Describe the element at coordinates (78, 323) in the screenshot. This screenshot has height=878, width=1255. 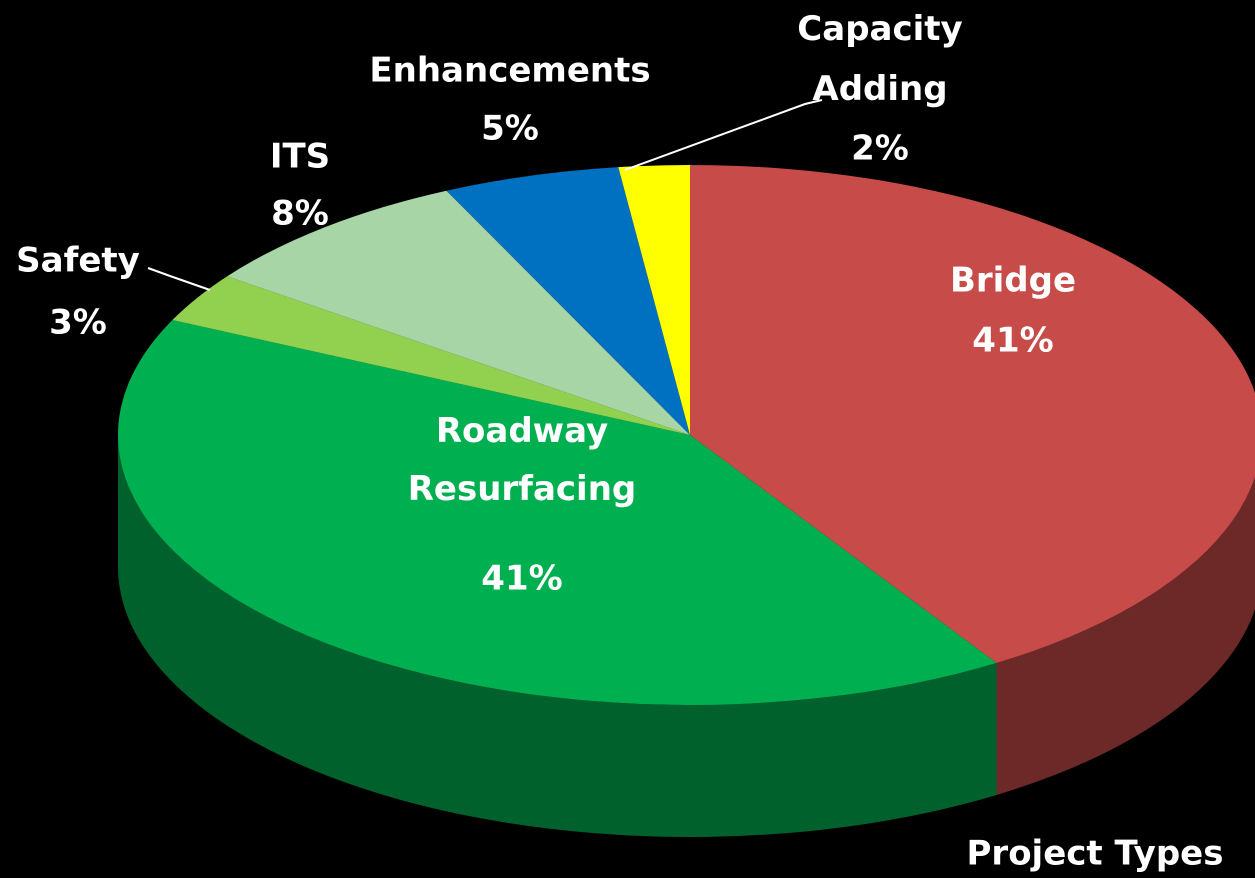
I see `value-label: 3%` at that location.